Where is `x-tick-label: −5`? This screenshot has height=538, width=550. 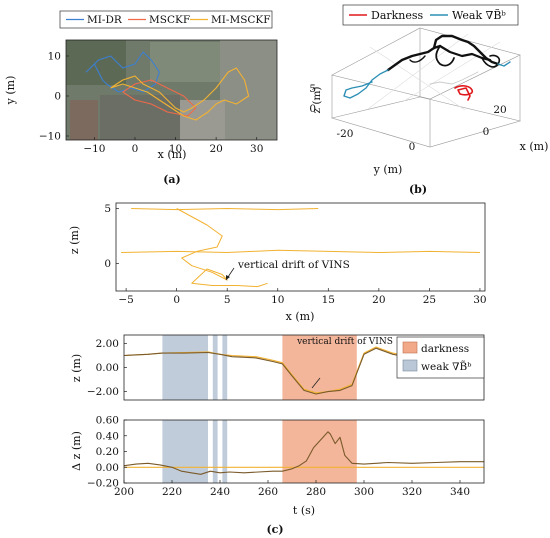
x-tick-label: −5 is located at coordinates (125, 300).